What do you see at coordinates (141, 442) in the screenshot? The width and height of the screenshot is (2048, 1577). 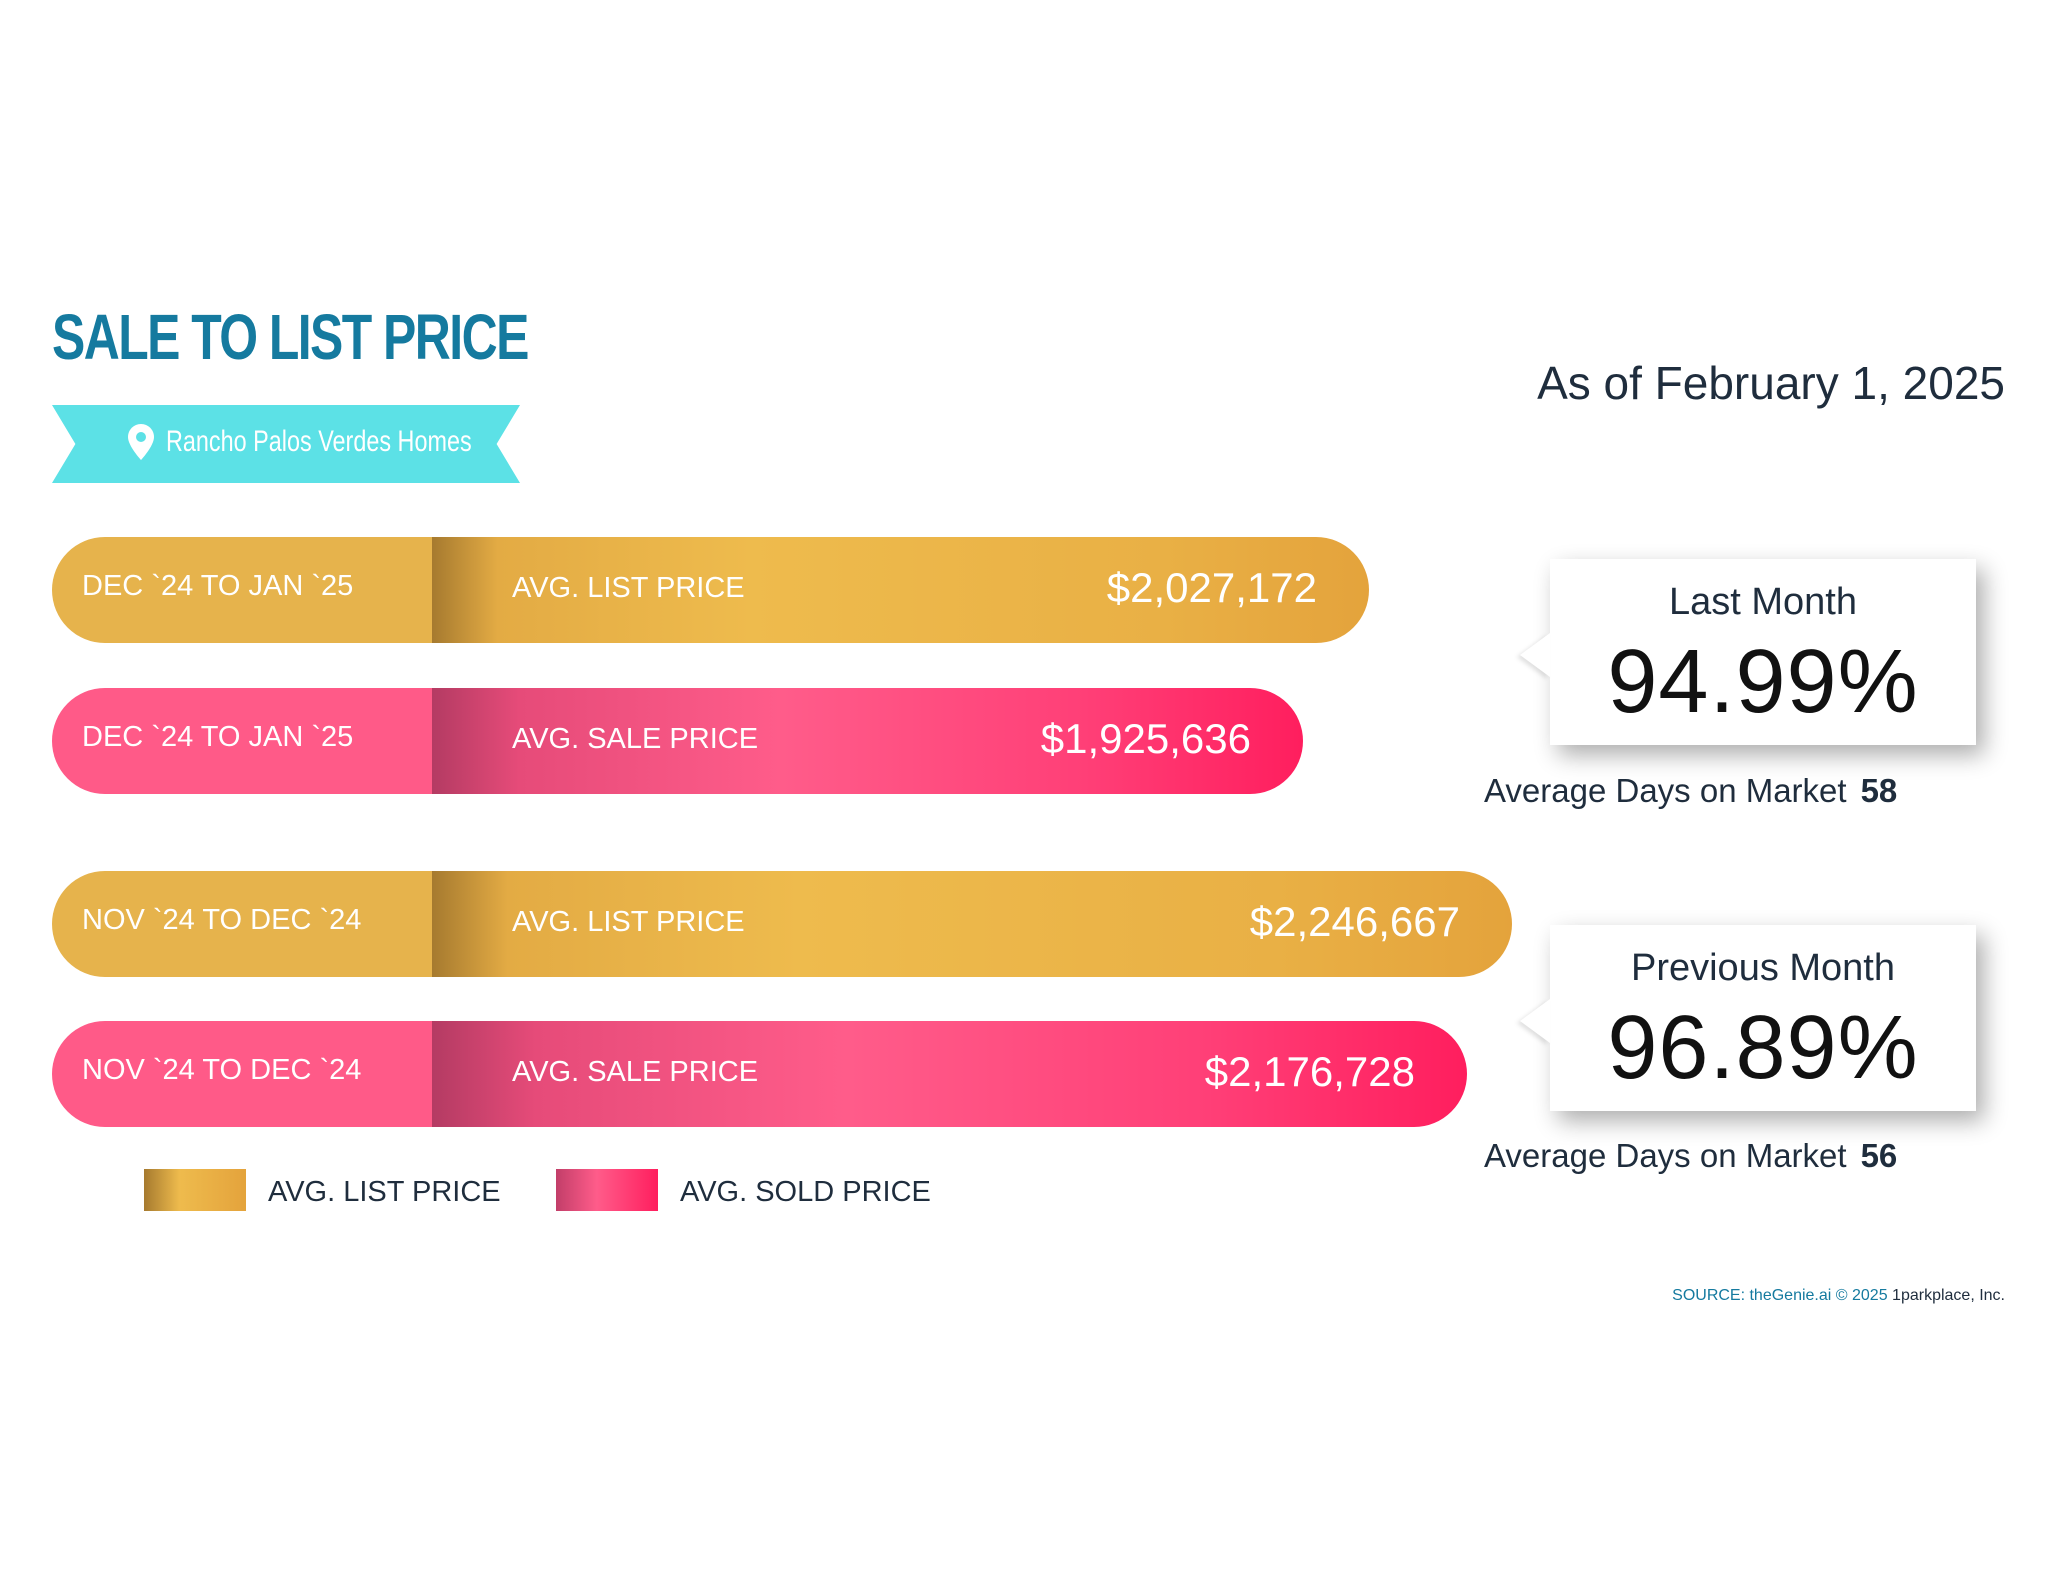 I see `map-pin-icon` at bounding box center [141, 442].